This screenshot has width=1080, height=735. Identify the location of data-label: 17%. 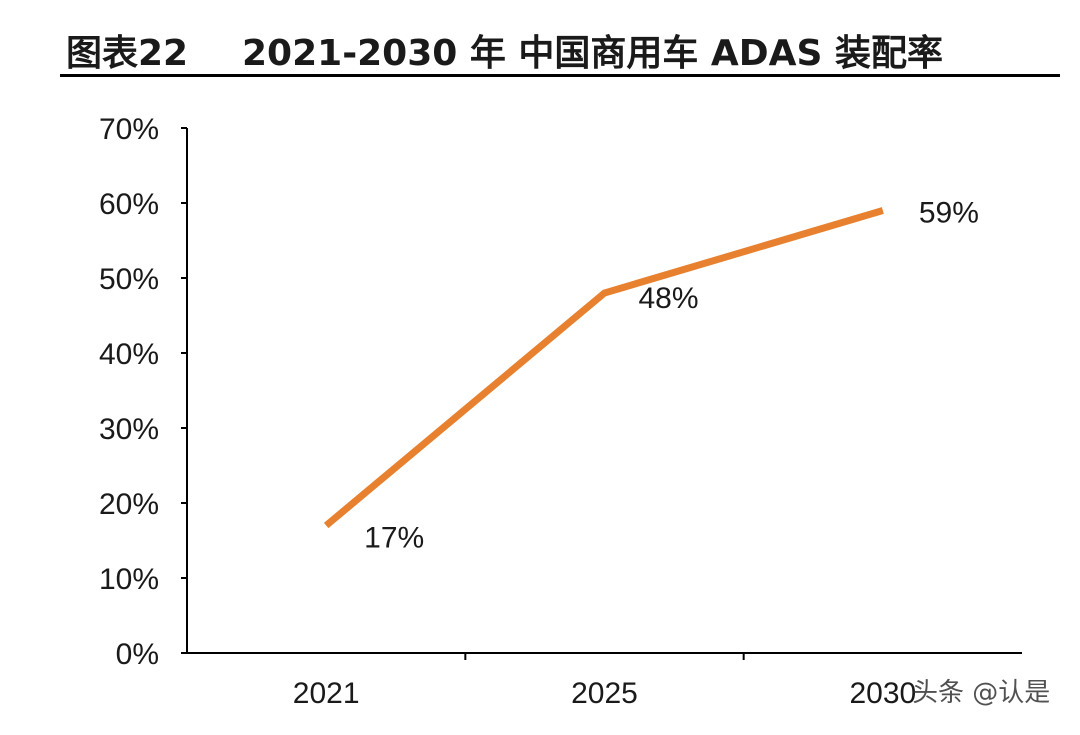
(394, 538).